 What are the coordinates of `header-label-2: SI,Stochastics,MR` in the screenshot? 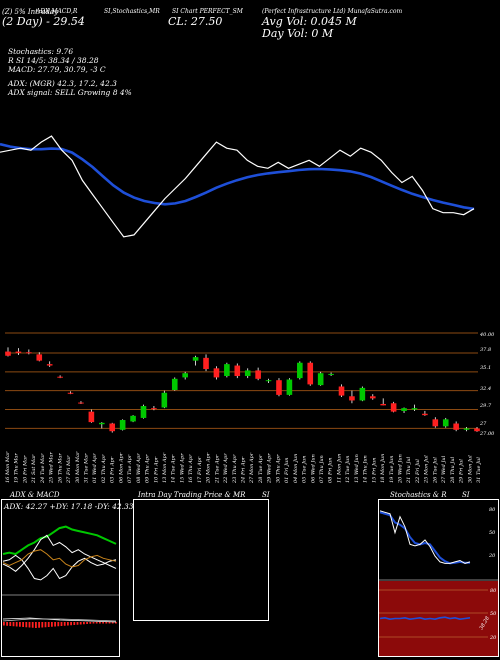 It's located at (132, 11).